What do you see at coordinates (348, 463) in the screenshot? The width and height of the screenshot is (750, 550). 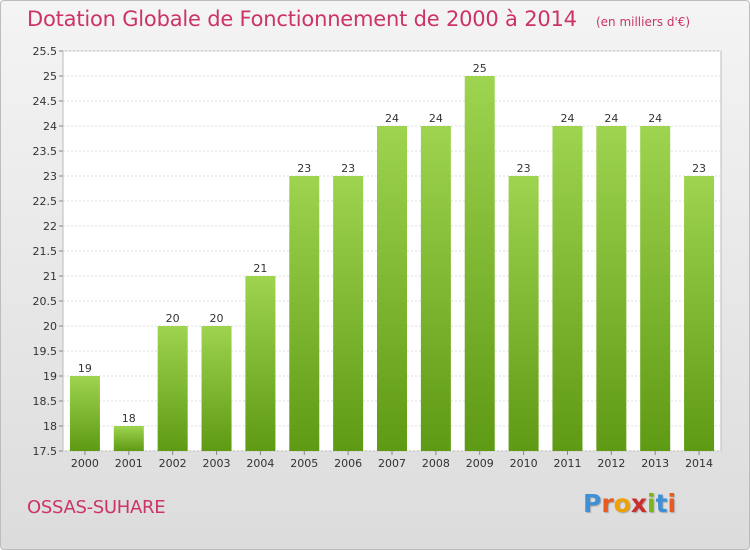 I see `x-tick-label-2006: 2006` at bounding box center [348, 463].